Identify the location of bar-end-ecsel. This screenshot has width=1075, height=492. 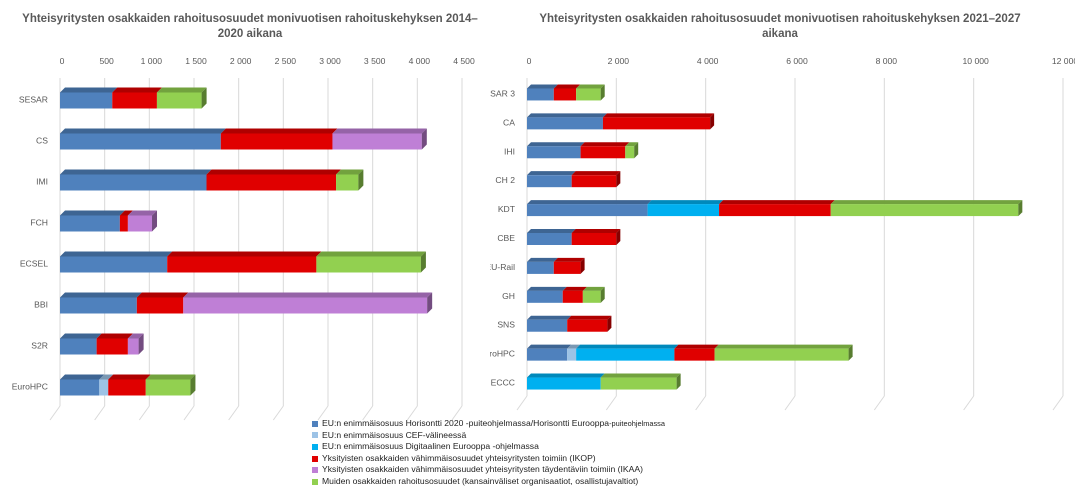
(423, 262).